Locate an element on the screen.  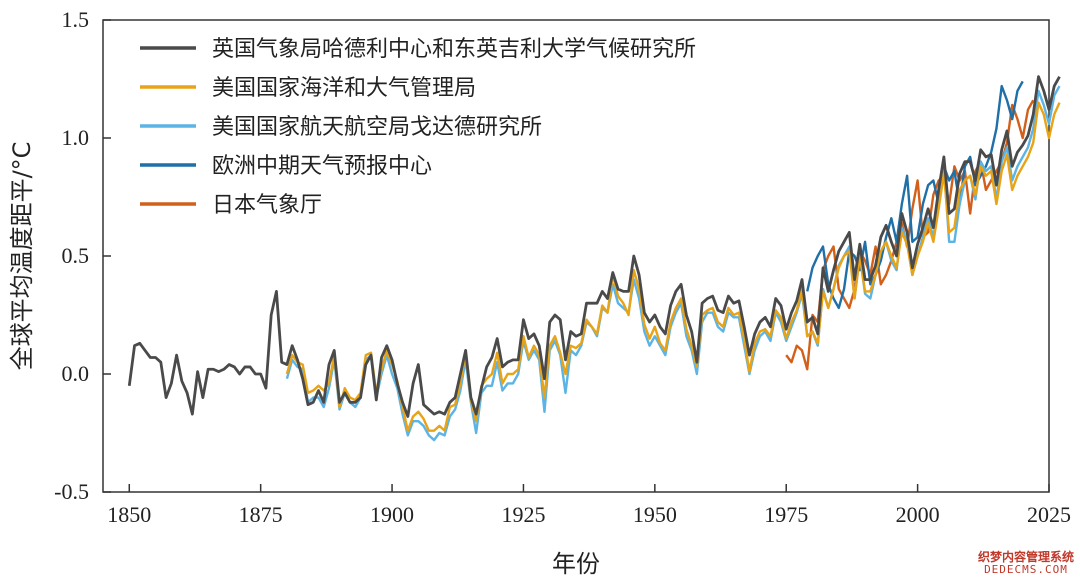
legend-label-ecmwf: 欧洲中期天气预报中心 is located at coordinates (322, 166).